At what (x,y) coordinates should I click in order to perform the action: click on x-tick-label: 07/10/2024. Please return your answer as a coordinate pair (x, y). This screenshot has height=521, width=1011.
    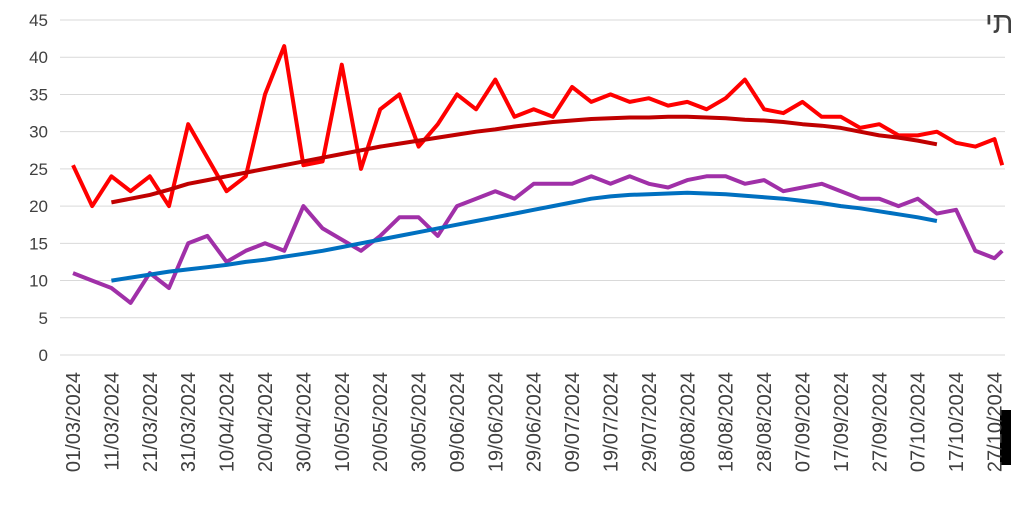
    Looking at the image, I should click on (919, 422).